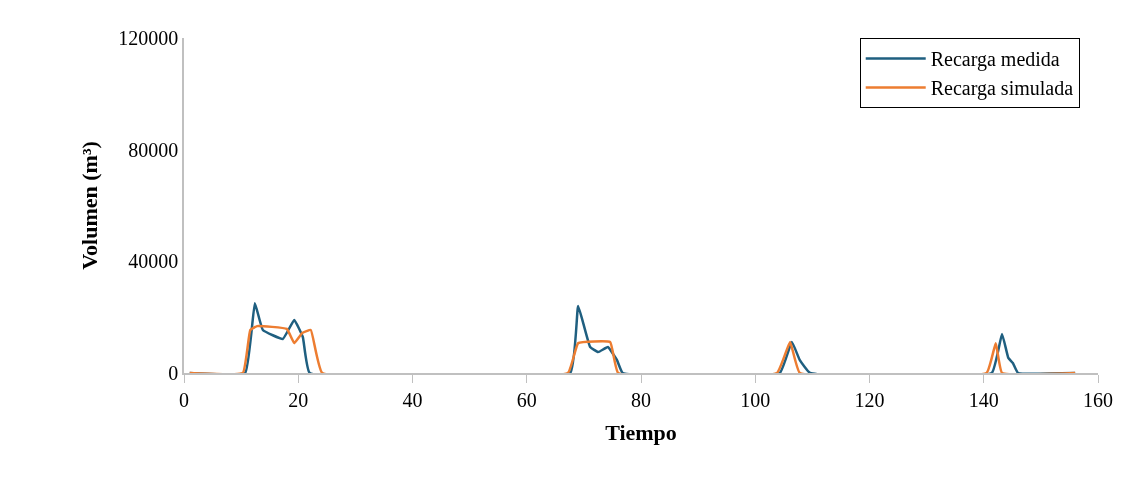  I want to click on x-tick-label: 140, so click(983, 399).